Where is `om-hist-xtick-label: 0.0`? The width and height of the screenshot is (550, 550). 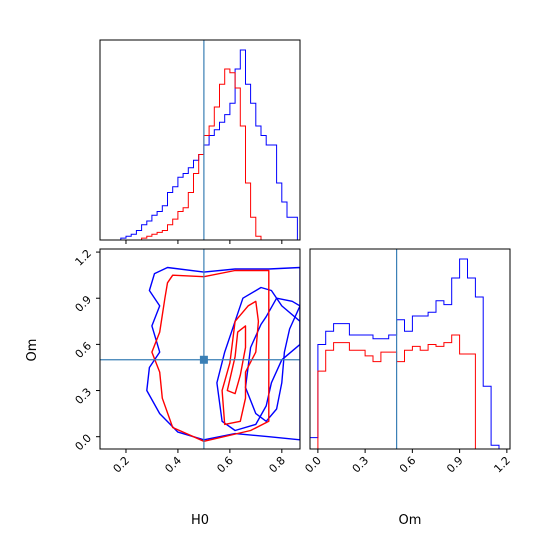
om-hist-xtick-label: 0.0 is located at coordinates (313, 465).